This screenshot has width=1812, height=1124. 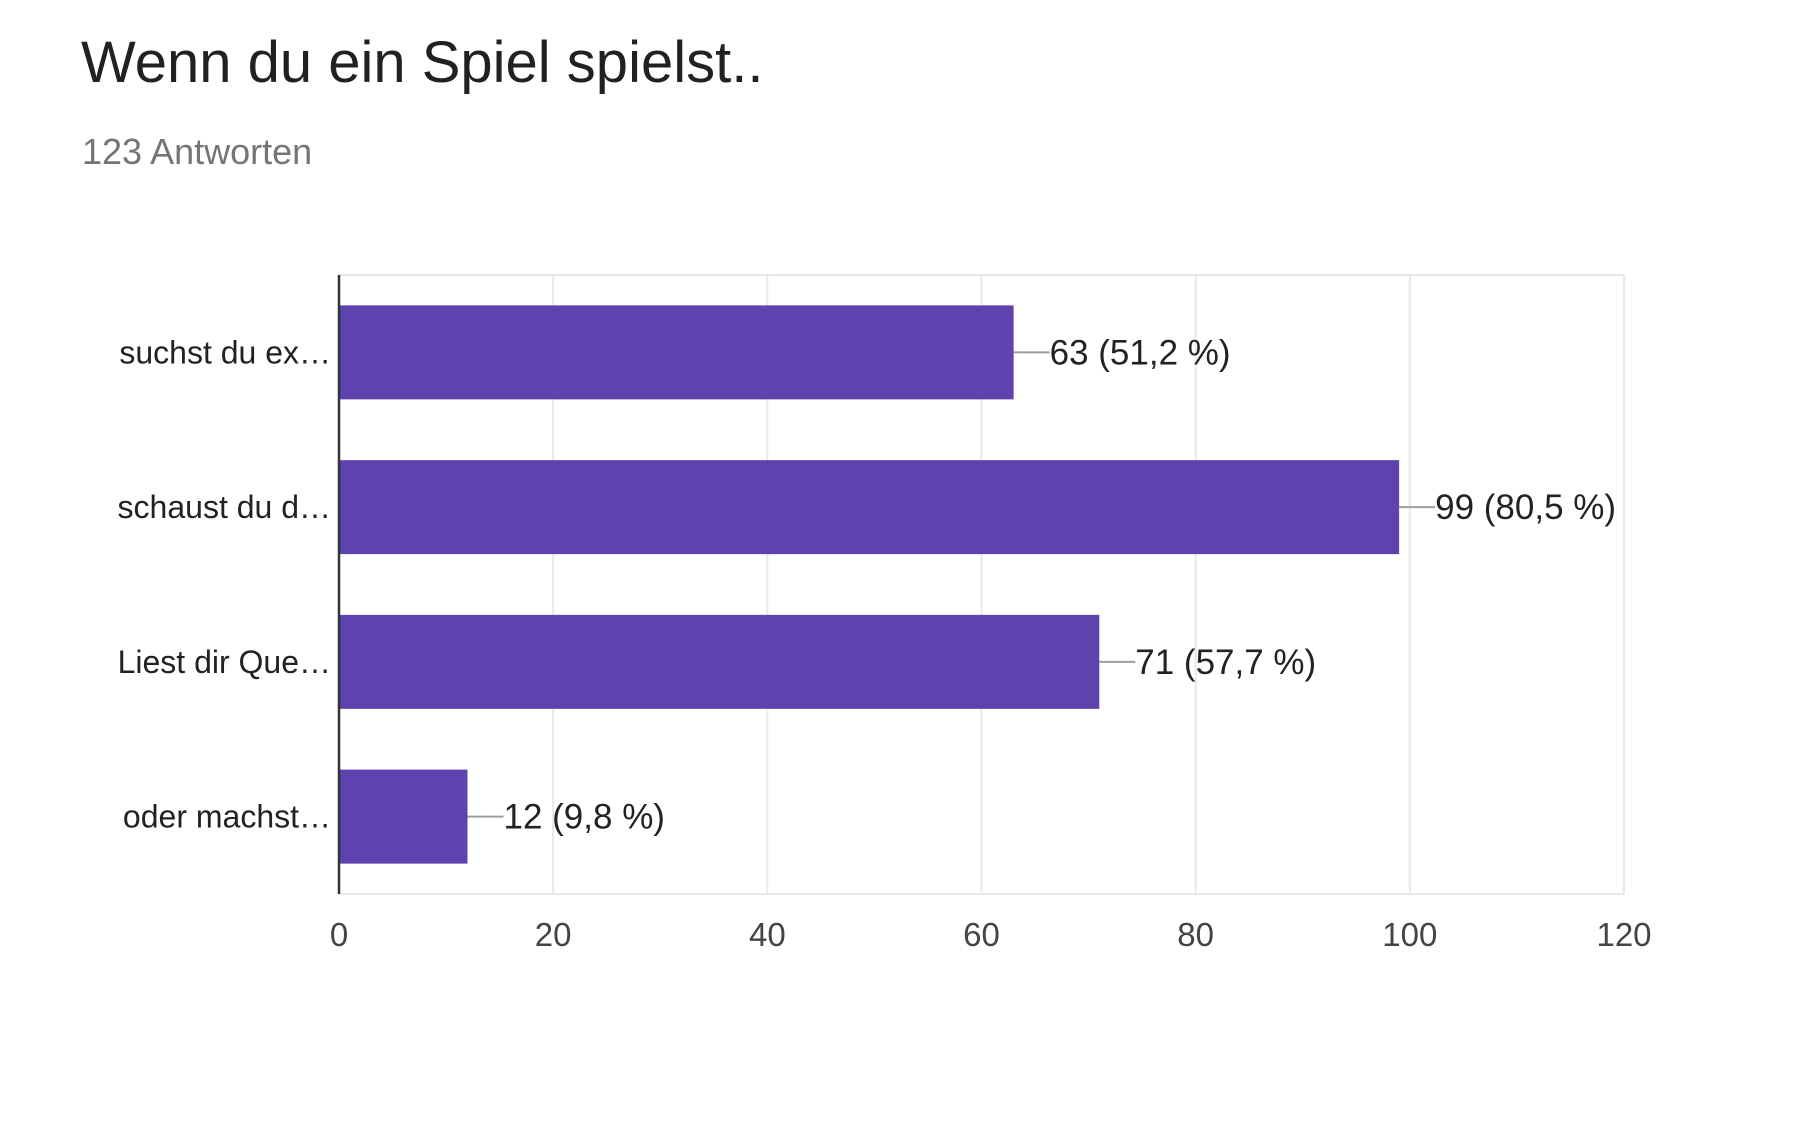 I want to click on chart-title: Wenn du ein Spiel spielst.., so click(x=422, y=62).